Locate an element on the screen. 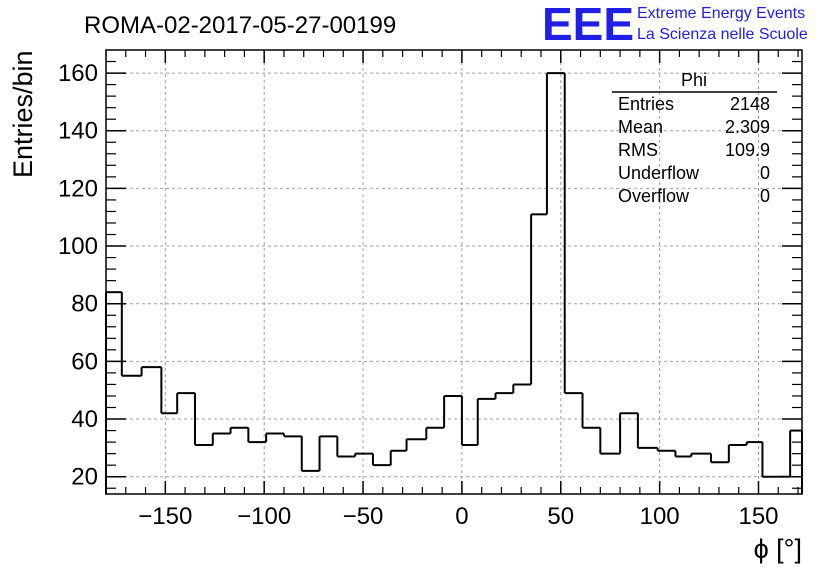  chart-title: ROMA-02-2017-05-27-00199 is located at coordinates (240, 25).